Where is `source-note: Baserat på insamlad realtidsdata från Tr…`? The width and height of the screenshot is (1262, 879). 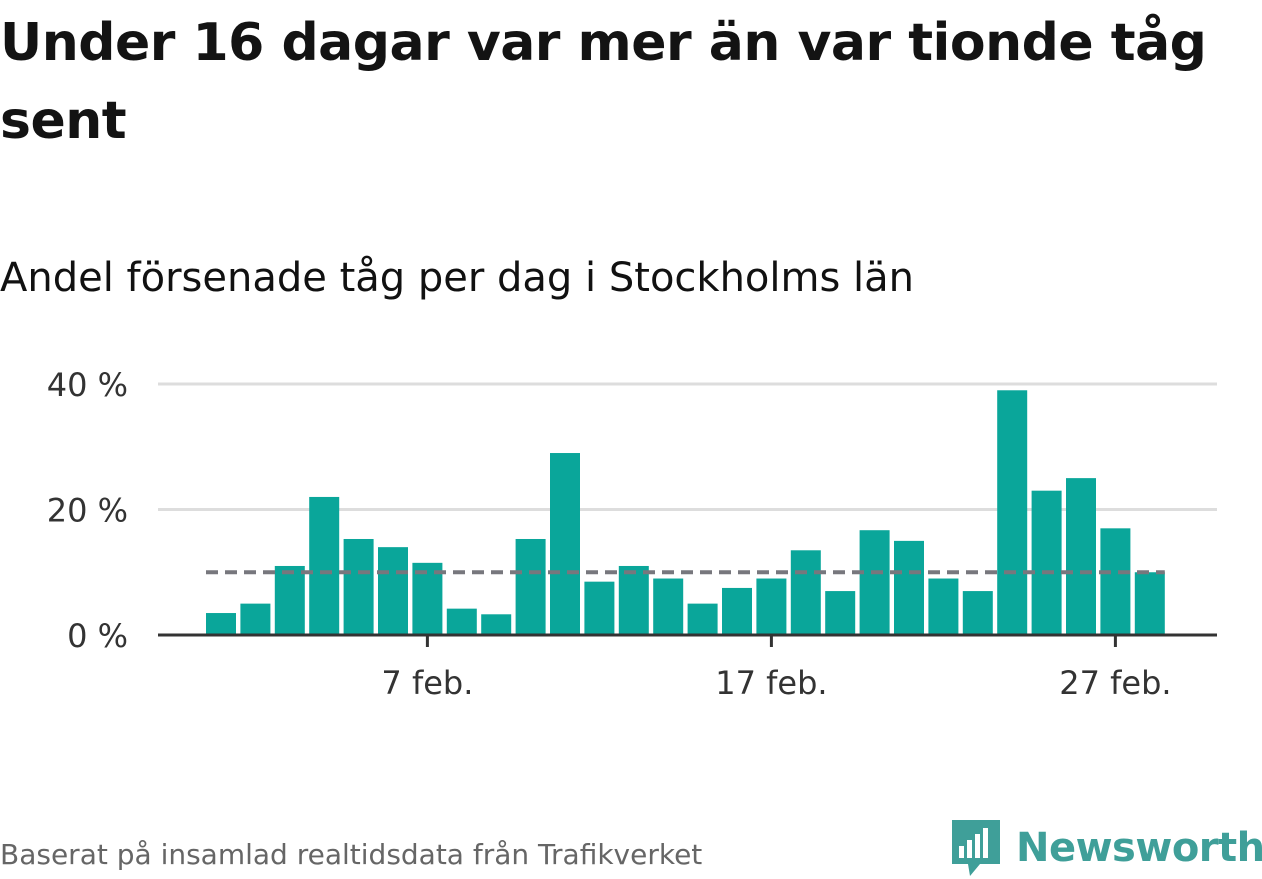 source-note: Baserat på insamlad realtidsdata från Tr… is located at coordinates (351, 854).